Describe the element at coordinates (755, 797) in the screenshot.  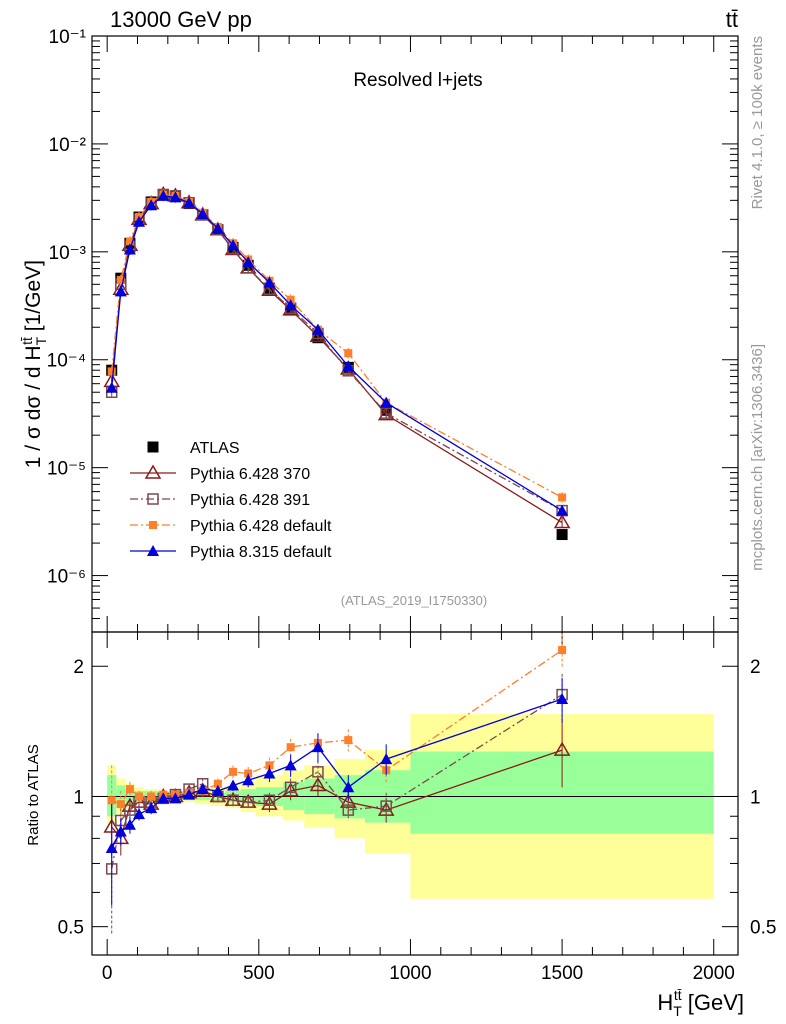
I see `ratio-y-tick-label-right: 1` at that location.